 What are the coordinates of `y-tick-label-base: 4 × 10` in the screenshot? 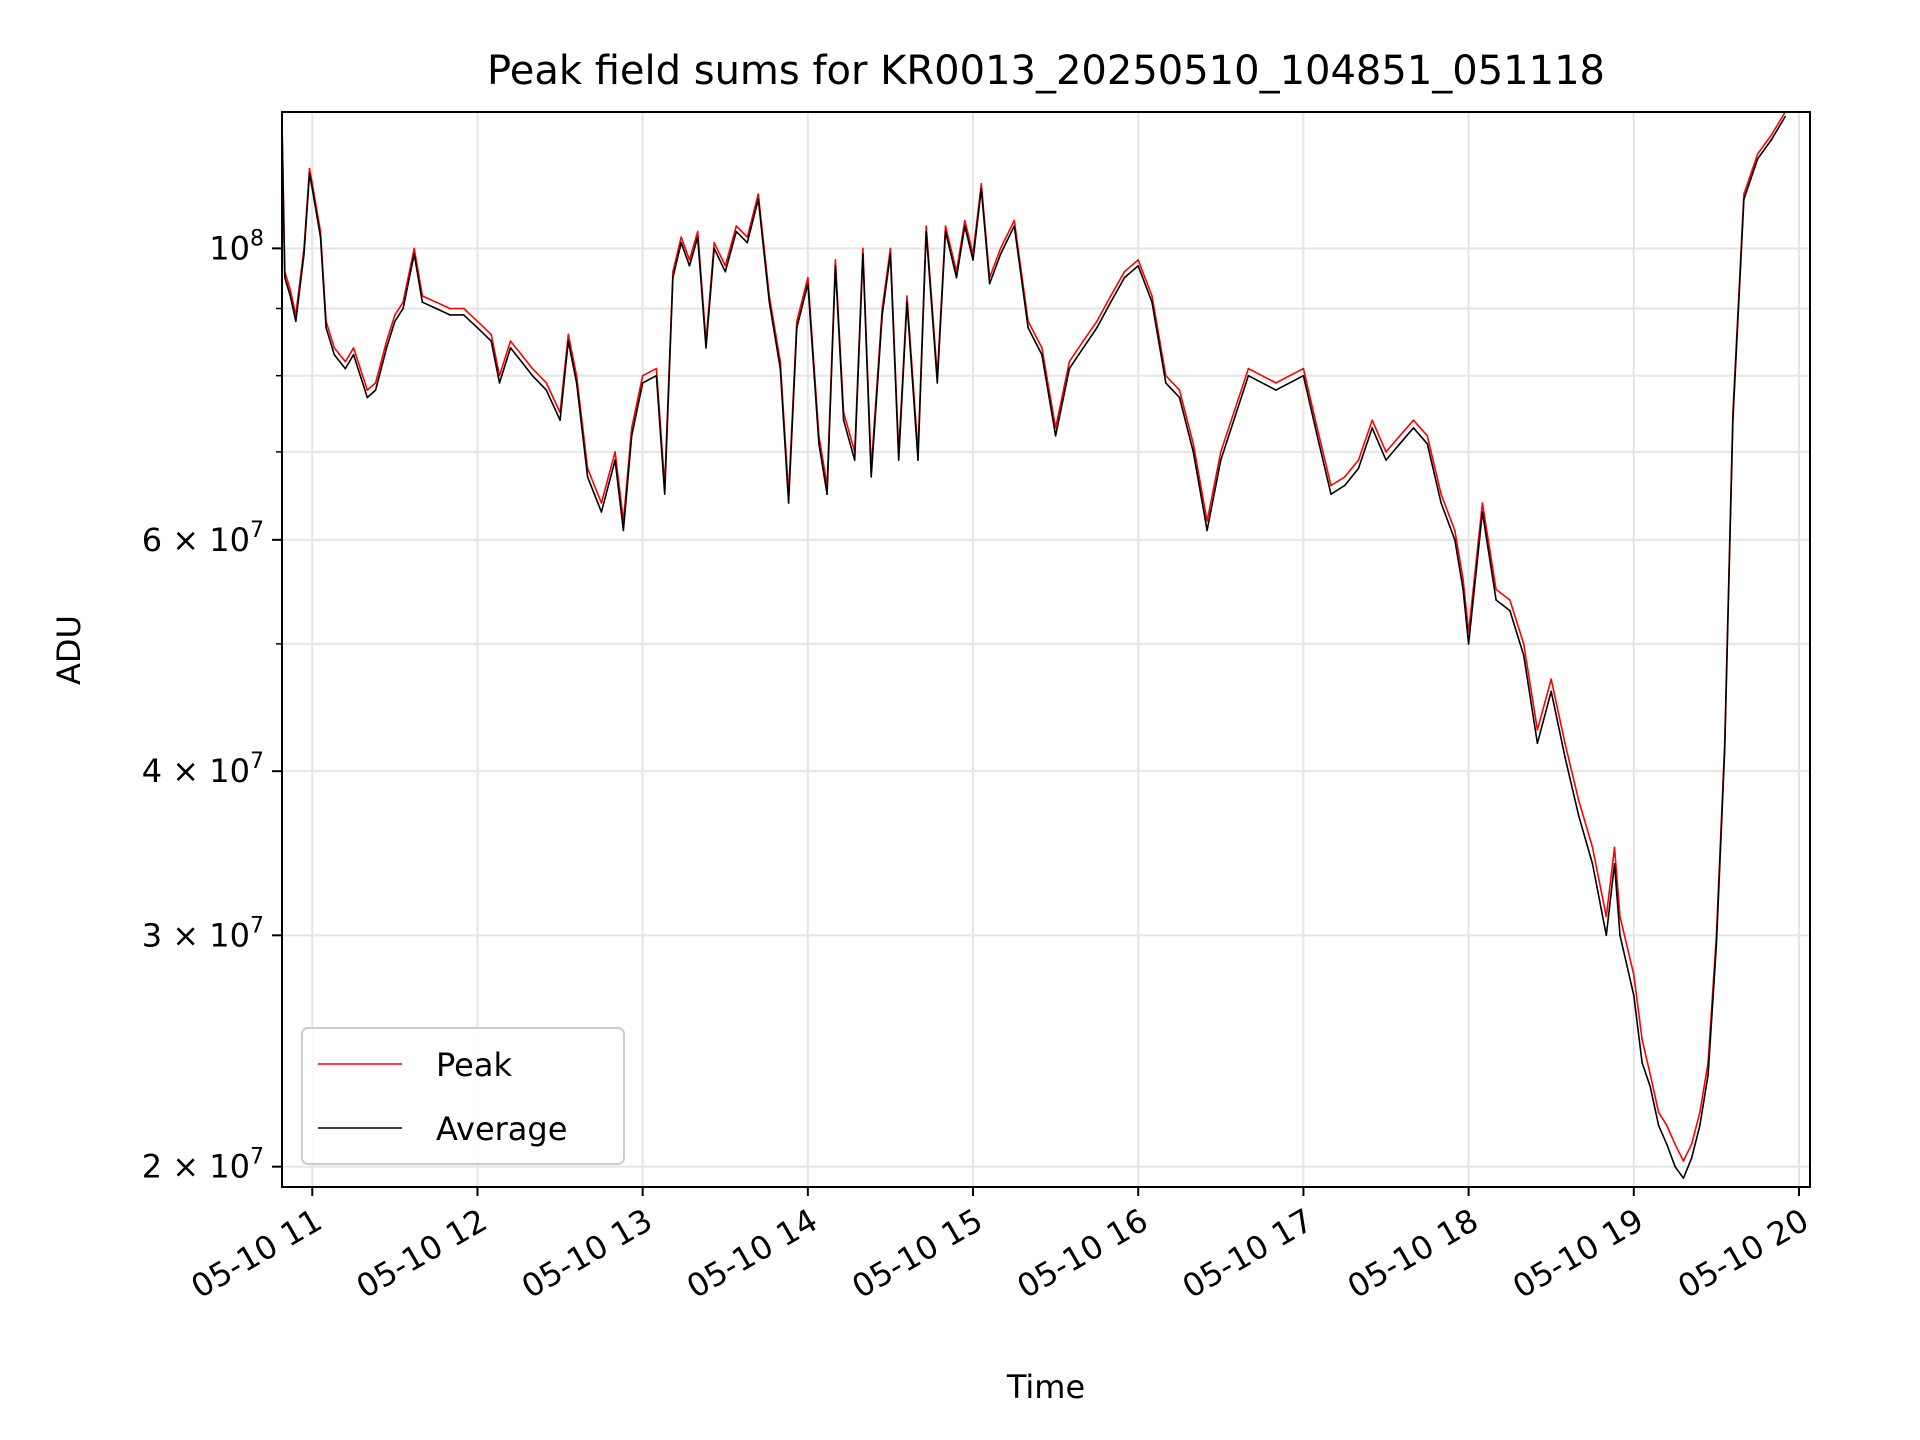 It's located at (196, 771).